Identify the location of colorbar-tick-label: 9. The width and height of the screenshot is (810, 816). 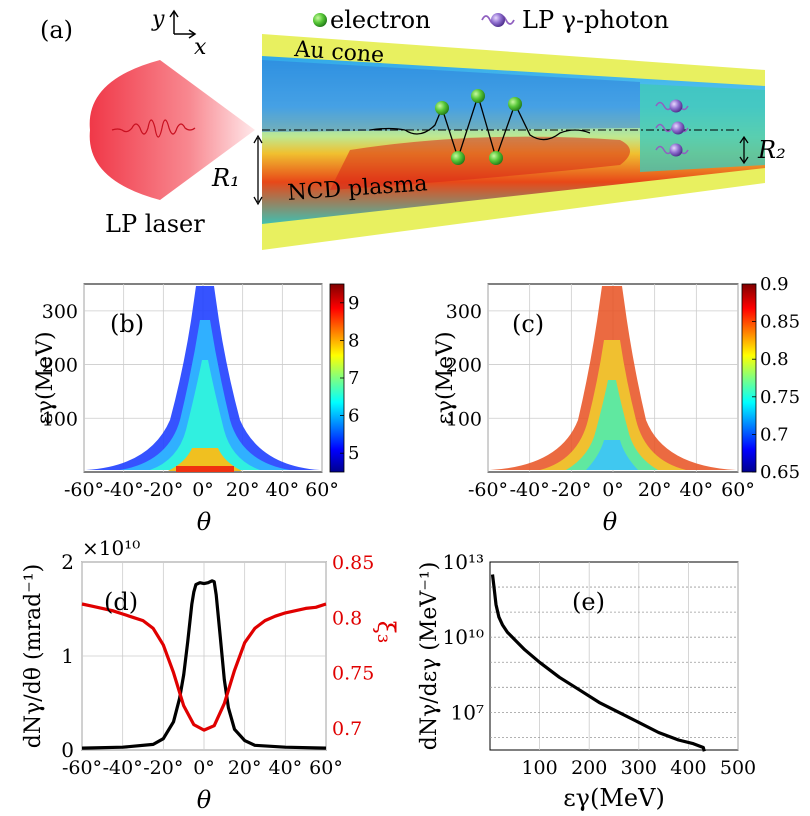
(353, 303).